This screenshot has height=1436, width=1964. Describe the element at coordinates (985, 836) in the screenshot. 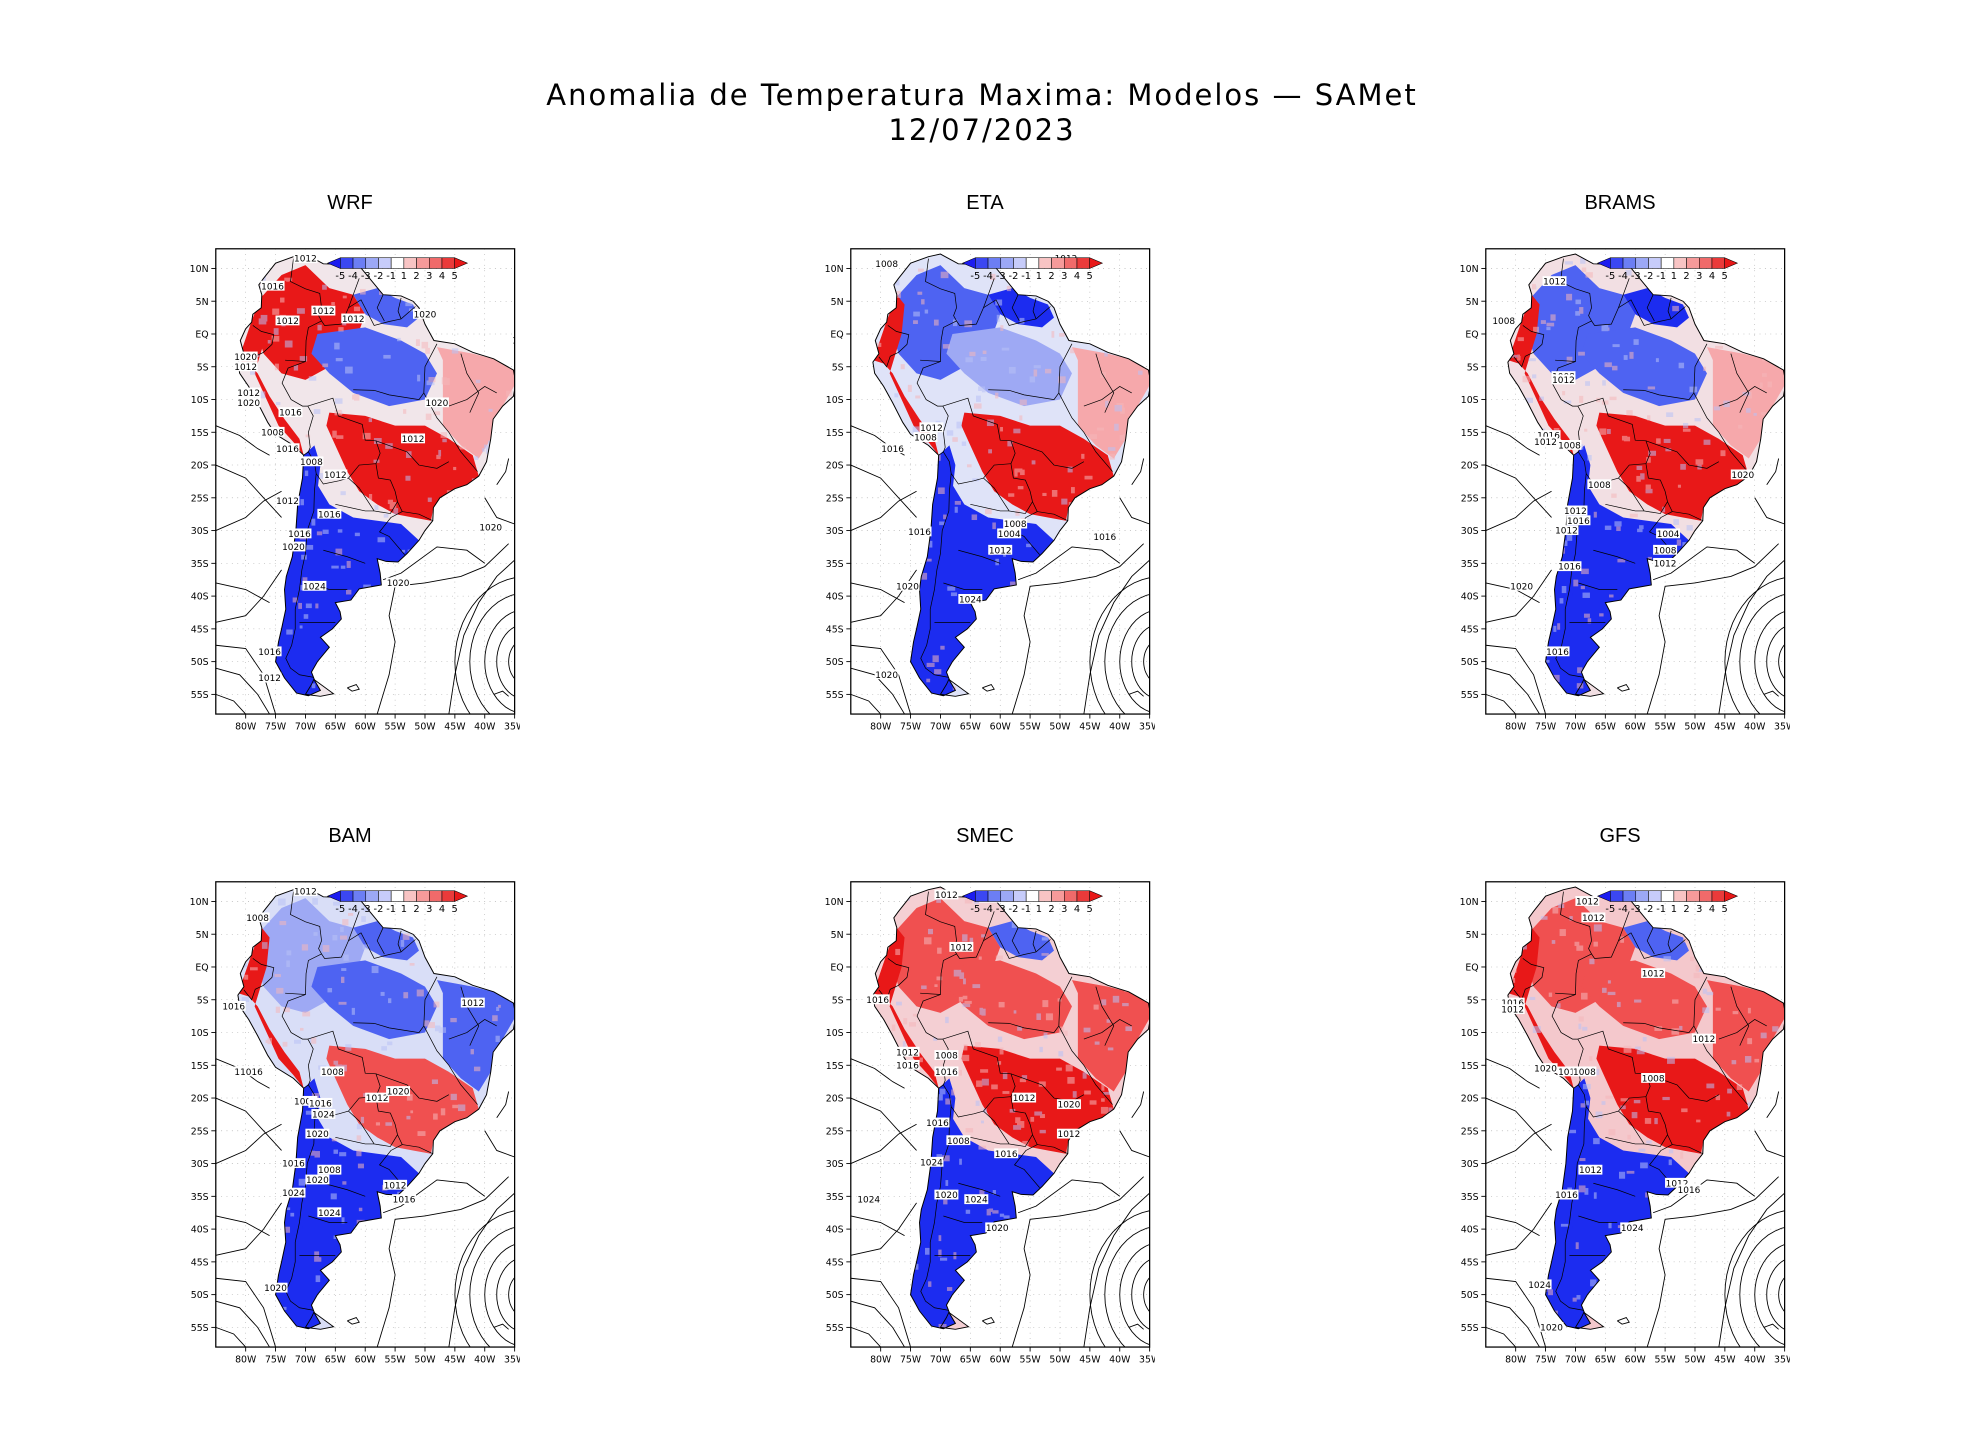

I see `panel-title: SMEC` at that location.